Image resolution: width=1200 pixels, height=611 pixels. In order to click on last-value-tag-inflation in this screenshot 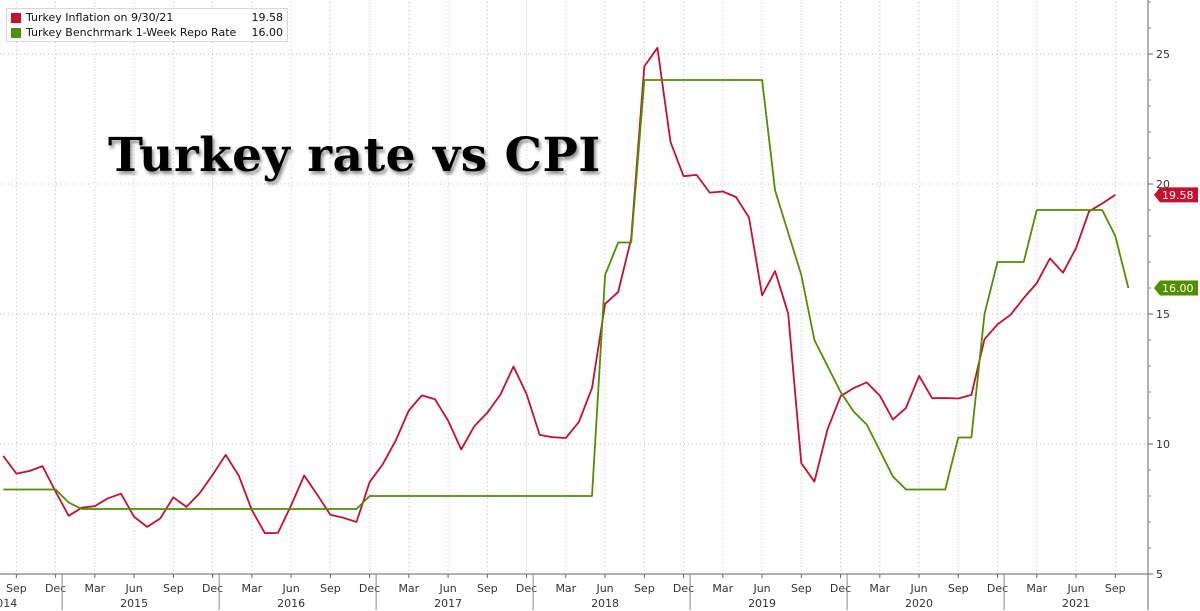, I will do `click(1176, 195)`.